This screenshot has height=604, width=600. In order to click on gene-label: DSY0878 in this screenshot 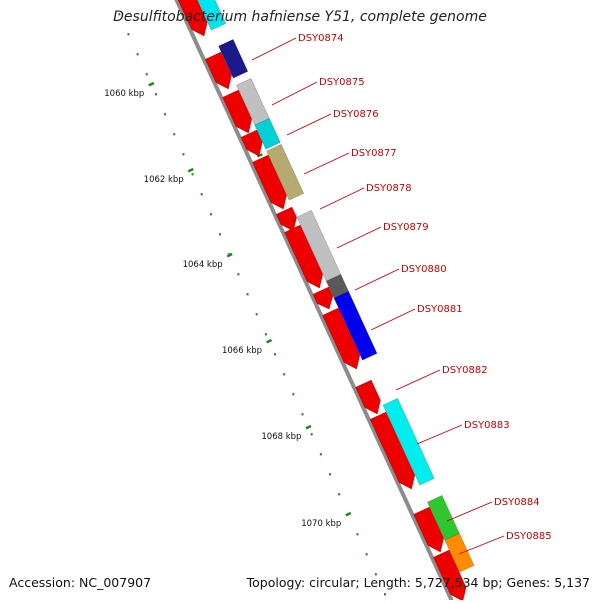, I will do `click(389, 188)`.